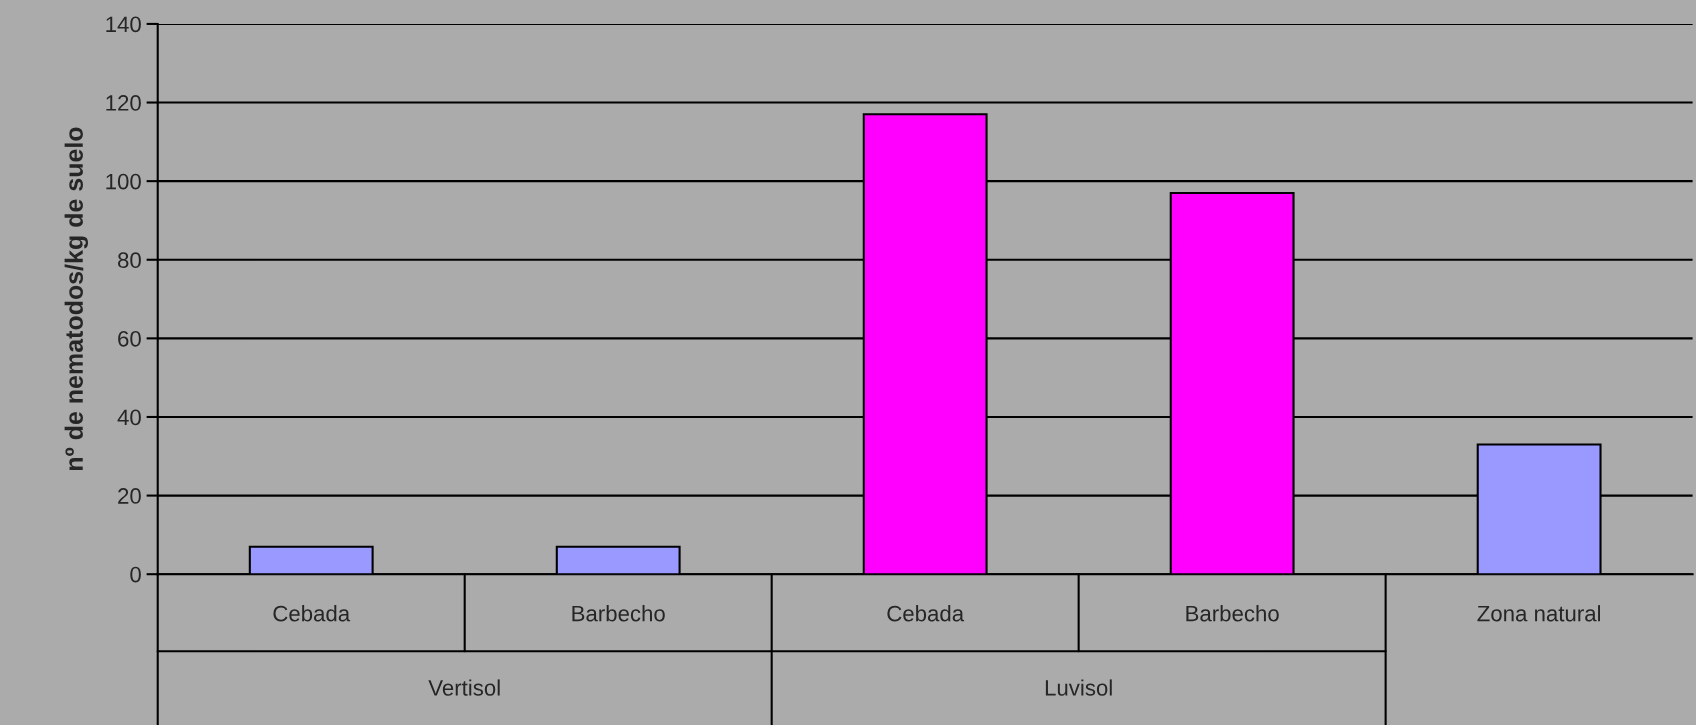 This screenshot has width=1696, height=725. What do you see at coordinates (76, 299) in the screenshot?
I see `y-axis-title: nº de nematodos/kg de suelo` at bounding box center [76, 299].